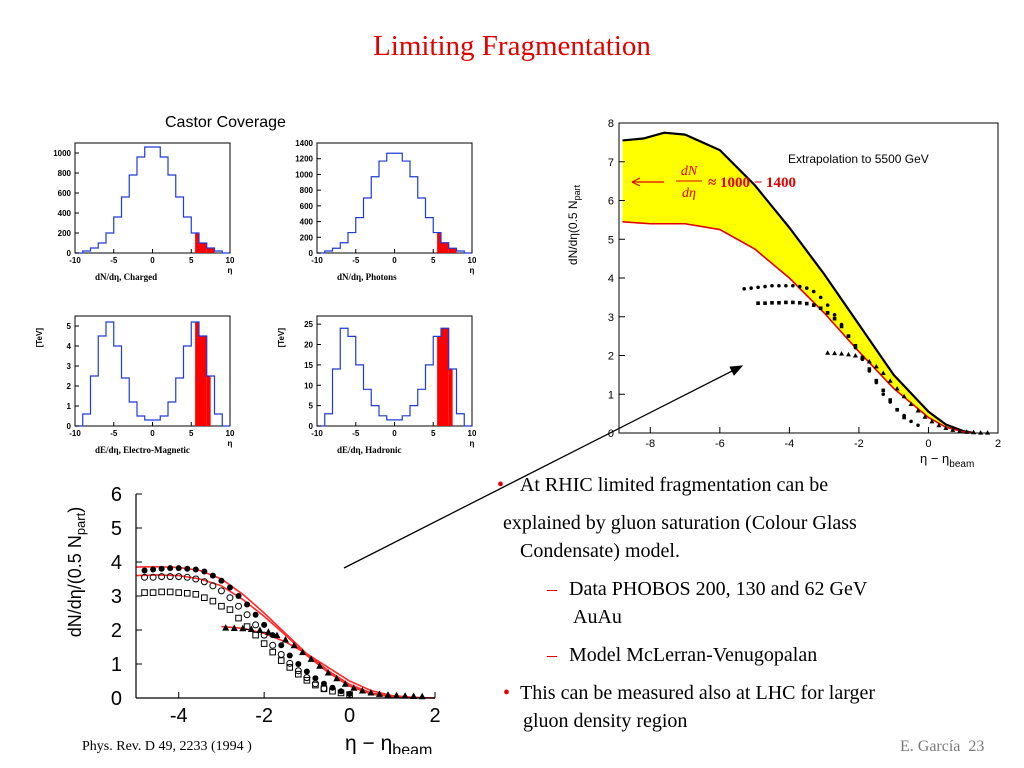  Describe the element at coordinates (367, 277) in the screenshot. I see `x-axis-label: dN/dη, Photons` at that location.